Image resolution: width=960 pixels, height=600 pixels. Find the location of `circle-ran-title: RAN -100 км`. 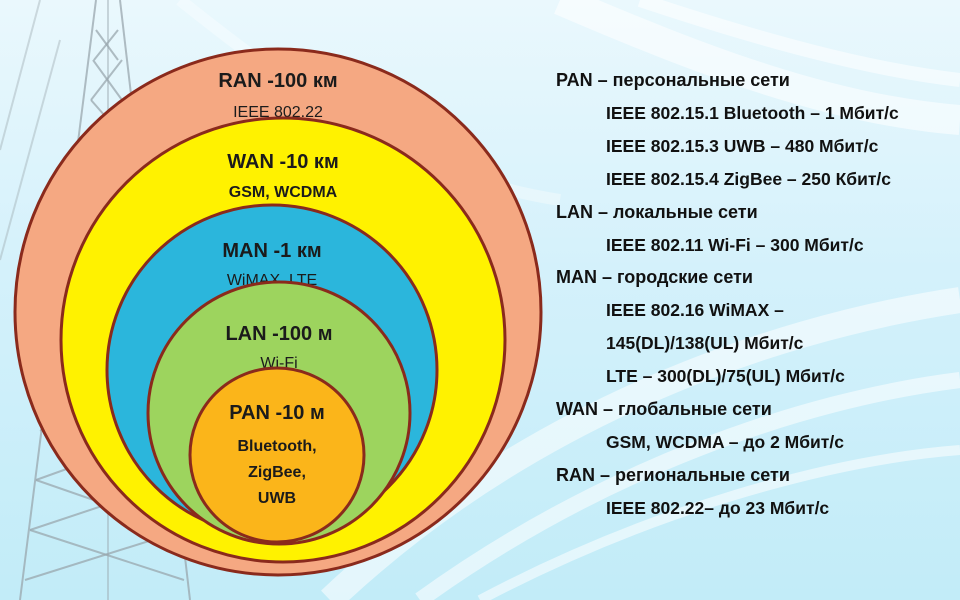

circle-ran-title: RAN -100 км is located at coordinates (277, 81).